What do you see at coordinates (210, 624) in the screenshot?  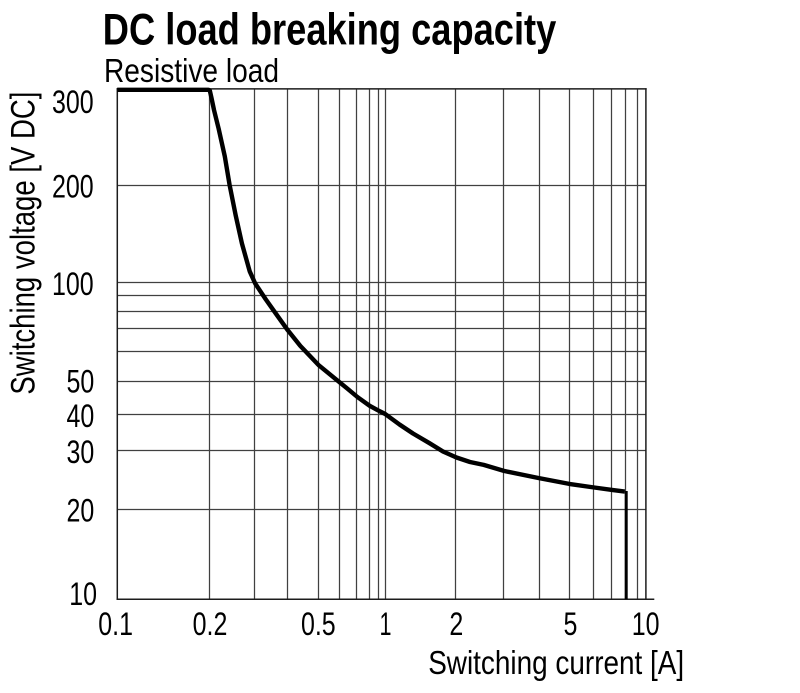 I see `svg-text: 0.2` at bounding box center [210, 624].